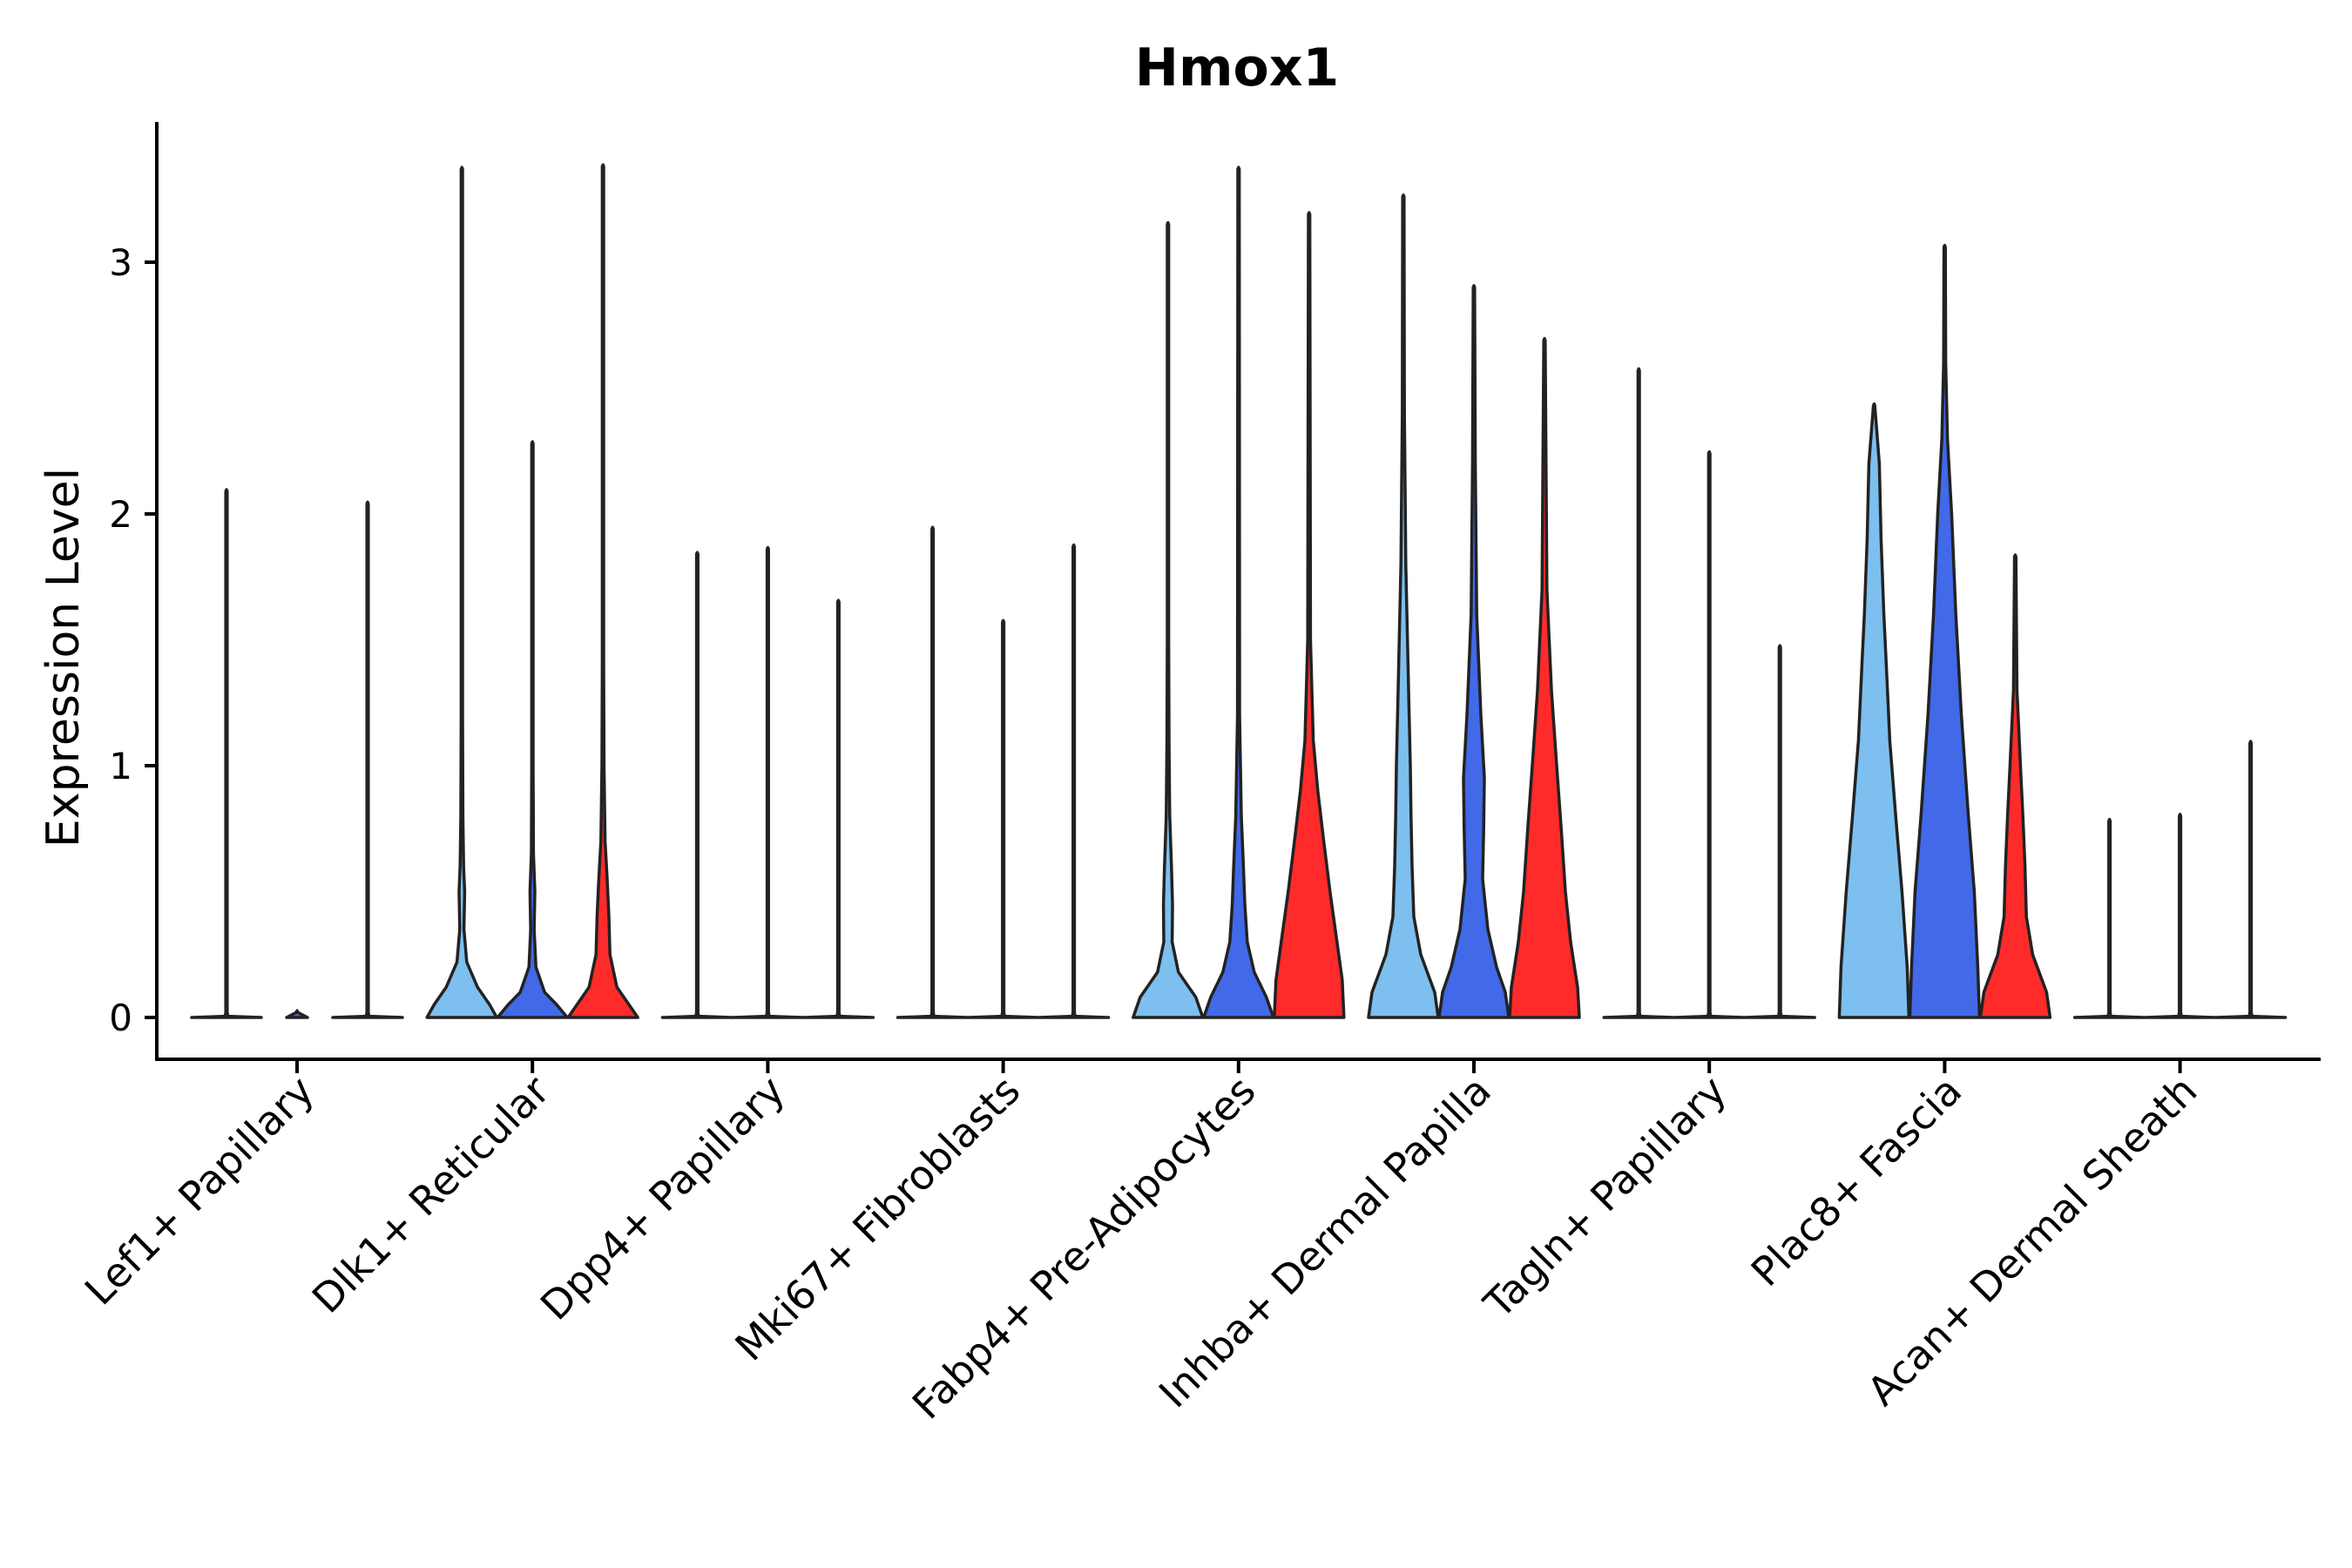 The image size is (2352, 1568). Describe the element at coordinates (662, 1198) in the screenshot. I see `x-tick-label: Dpp4+ Papillary` at that location.